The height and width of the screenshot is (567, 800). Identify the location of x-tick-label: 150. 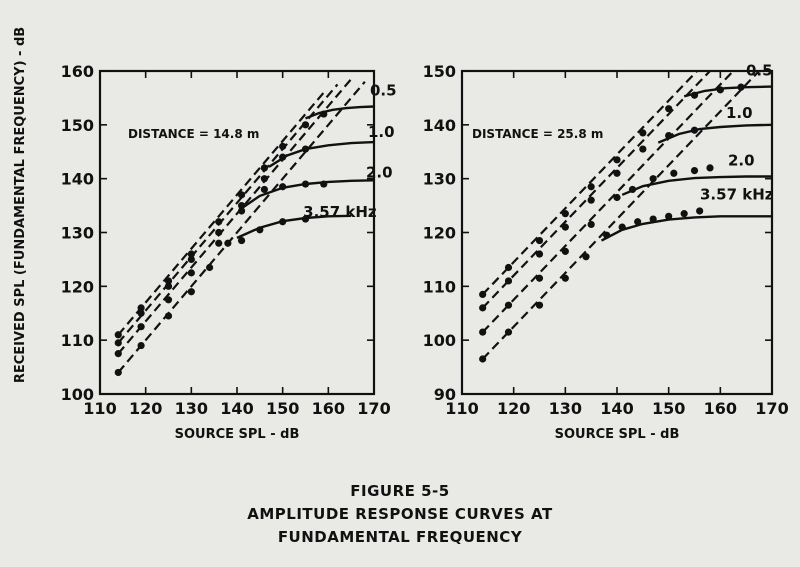
(668, 408).